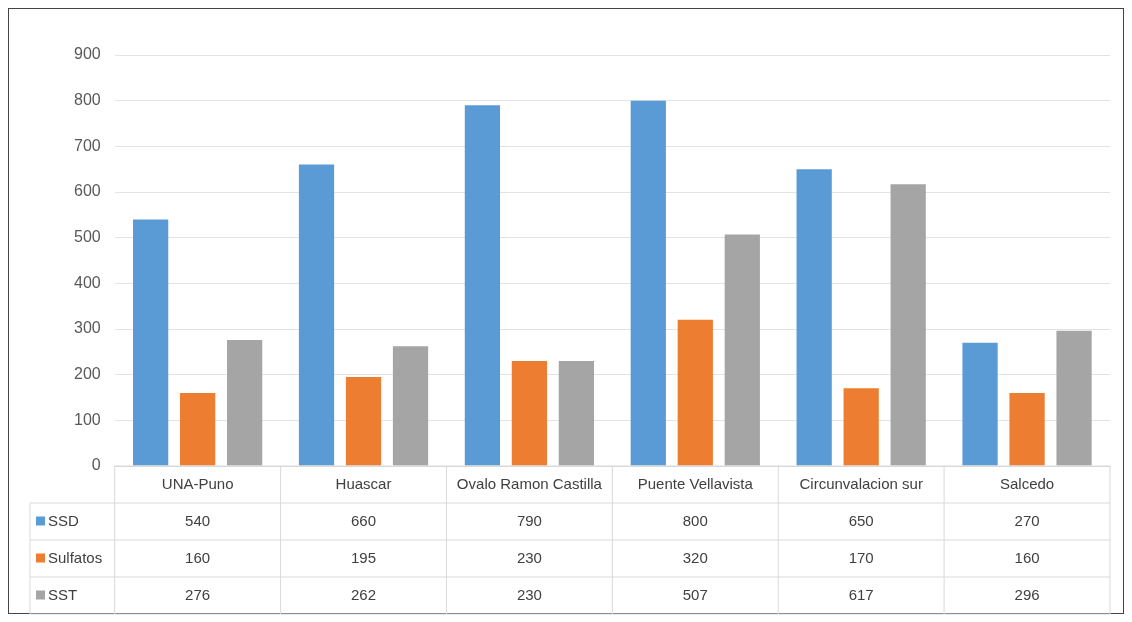 The height and width of the screenshot is (622, 1132). Describe the element at coordinates (197, 483) in the screenshot. I see `x-tick-label: UNA-Puno` at that location.